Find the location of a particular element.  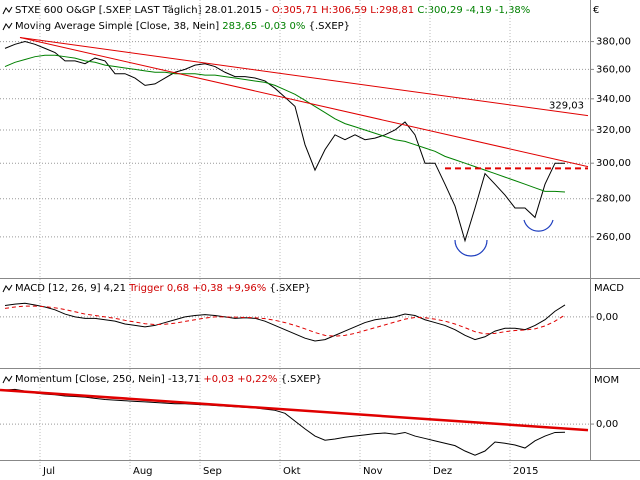

y-tick-label: 320,00 is located at coordinates (613, 130).